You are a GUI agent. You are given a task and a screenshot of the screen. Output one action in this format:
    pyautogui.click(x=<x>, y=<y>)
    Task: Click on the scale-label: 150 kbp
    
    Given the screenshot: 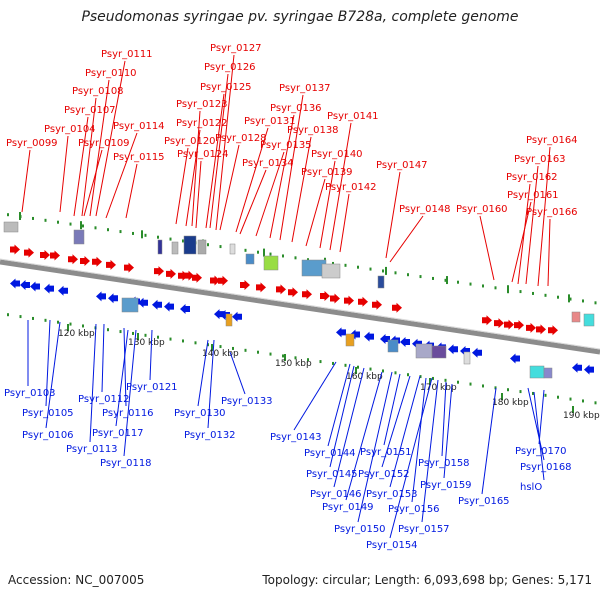 What is the action you would take?
    pyautogui.click(x=293, y=364)
    